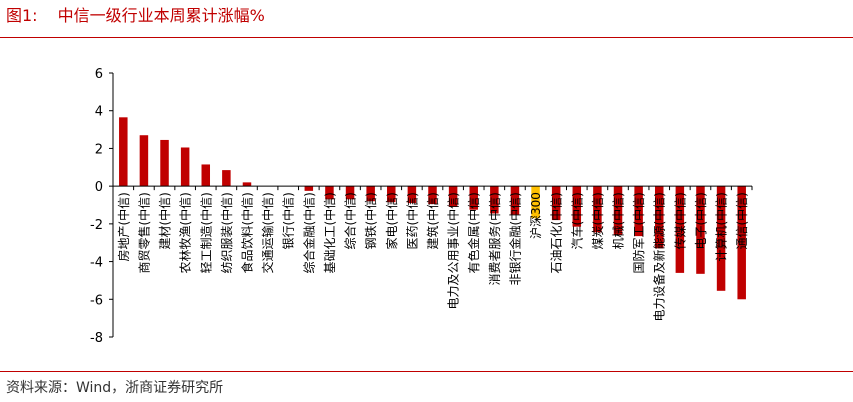  I want to click on y-tick-label: -8, so click(96, 338).